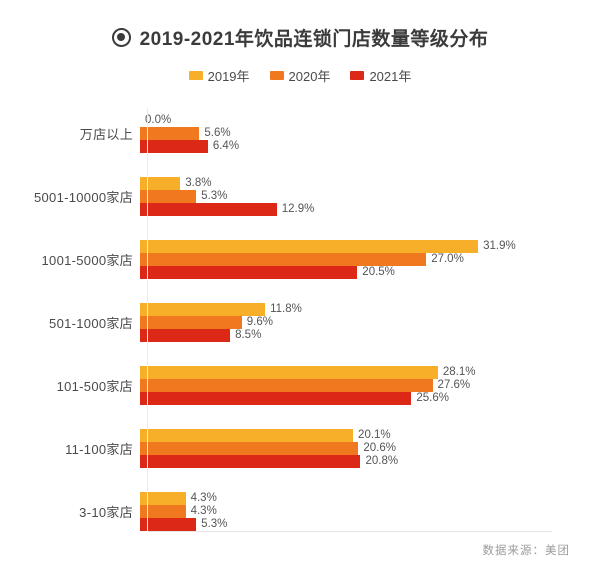 Image resolution: width=600 pixels, height=570 pixels. I want to click on title-row: 2019-2021年饮品连锁门店数量等级分布, so click(300, 37).